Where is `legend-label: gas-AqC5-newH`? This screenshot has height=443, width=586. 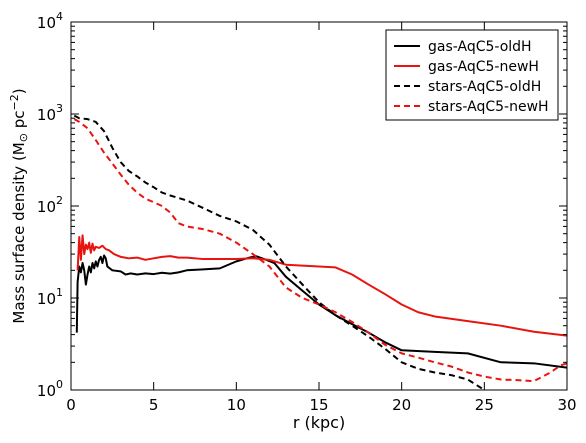 legend-label: gas-AqC5-newH is located at coordinates (483, 67).